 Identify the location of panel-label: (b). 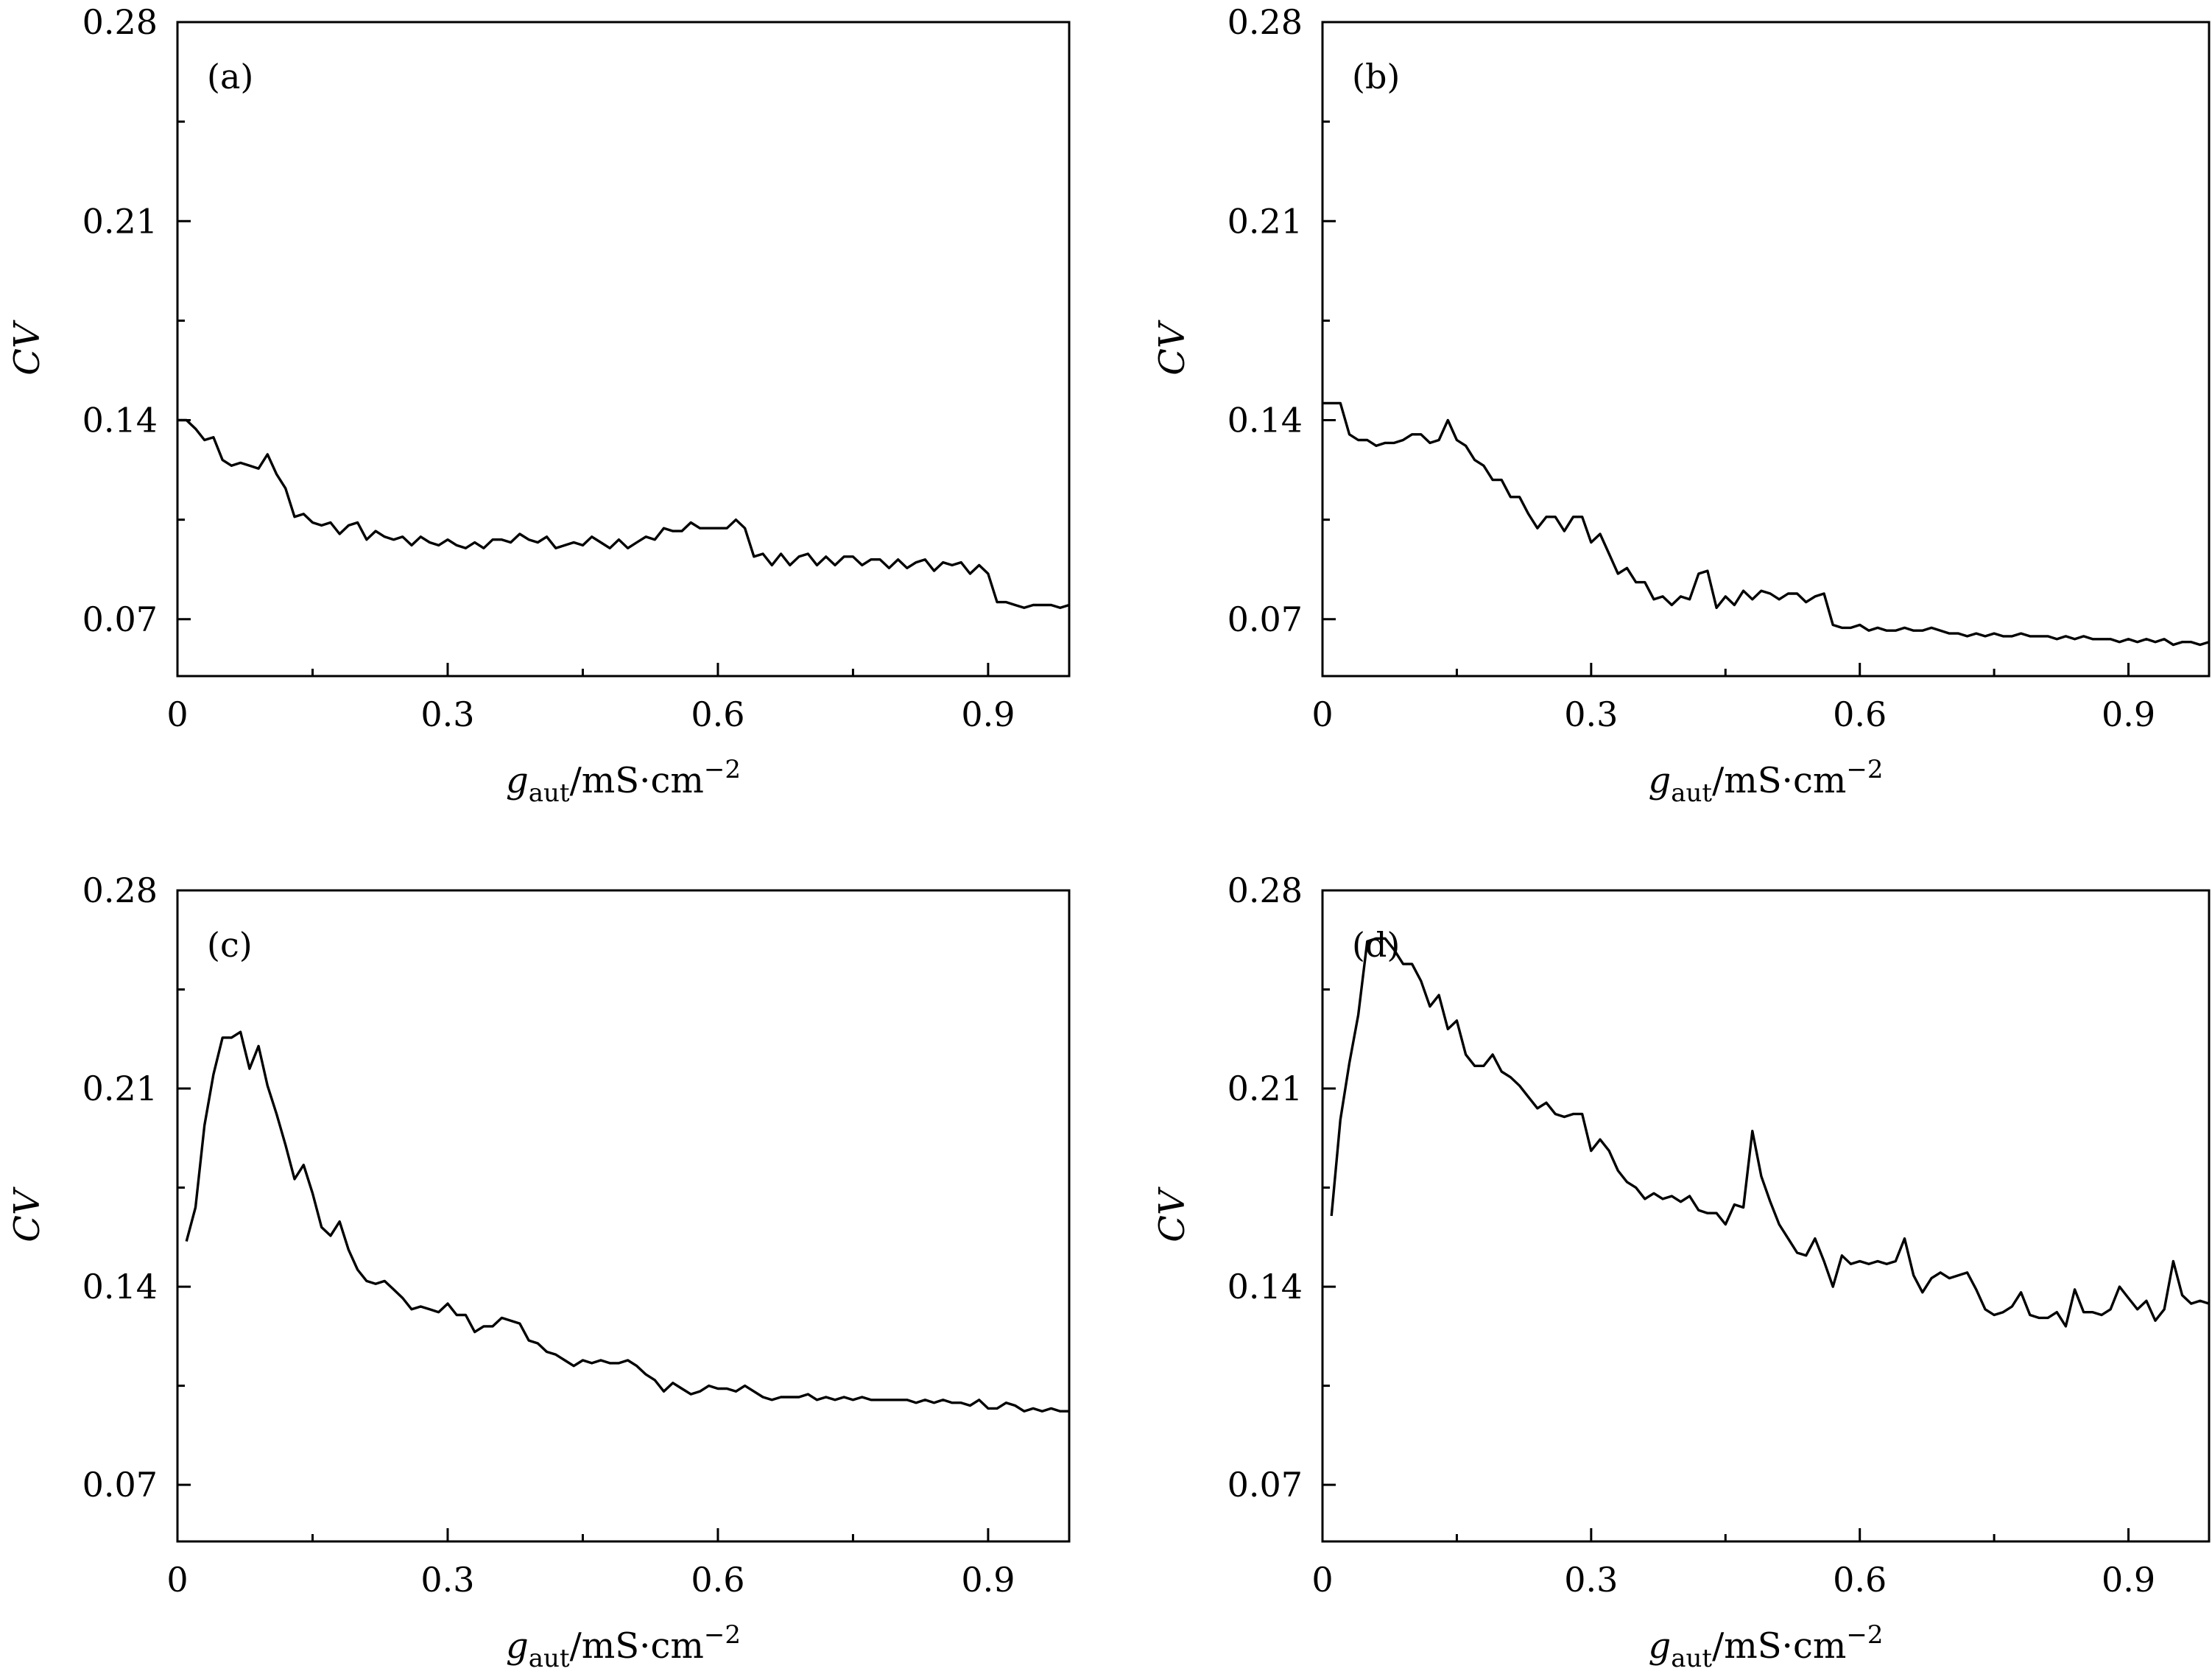
(1376, 76).